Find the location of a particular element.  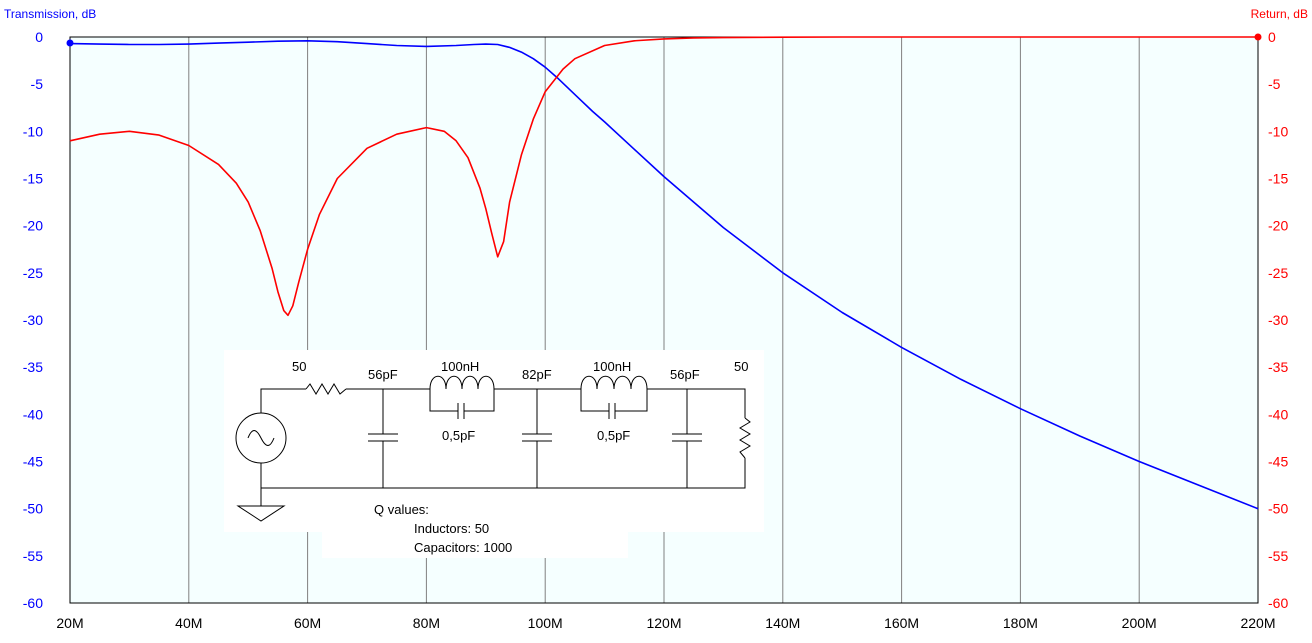

x-tick-label: 220M is located at coordinates (1257, 623).